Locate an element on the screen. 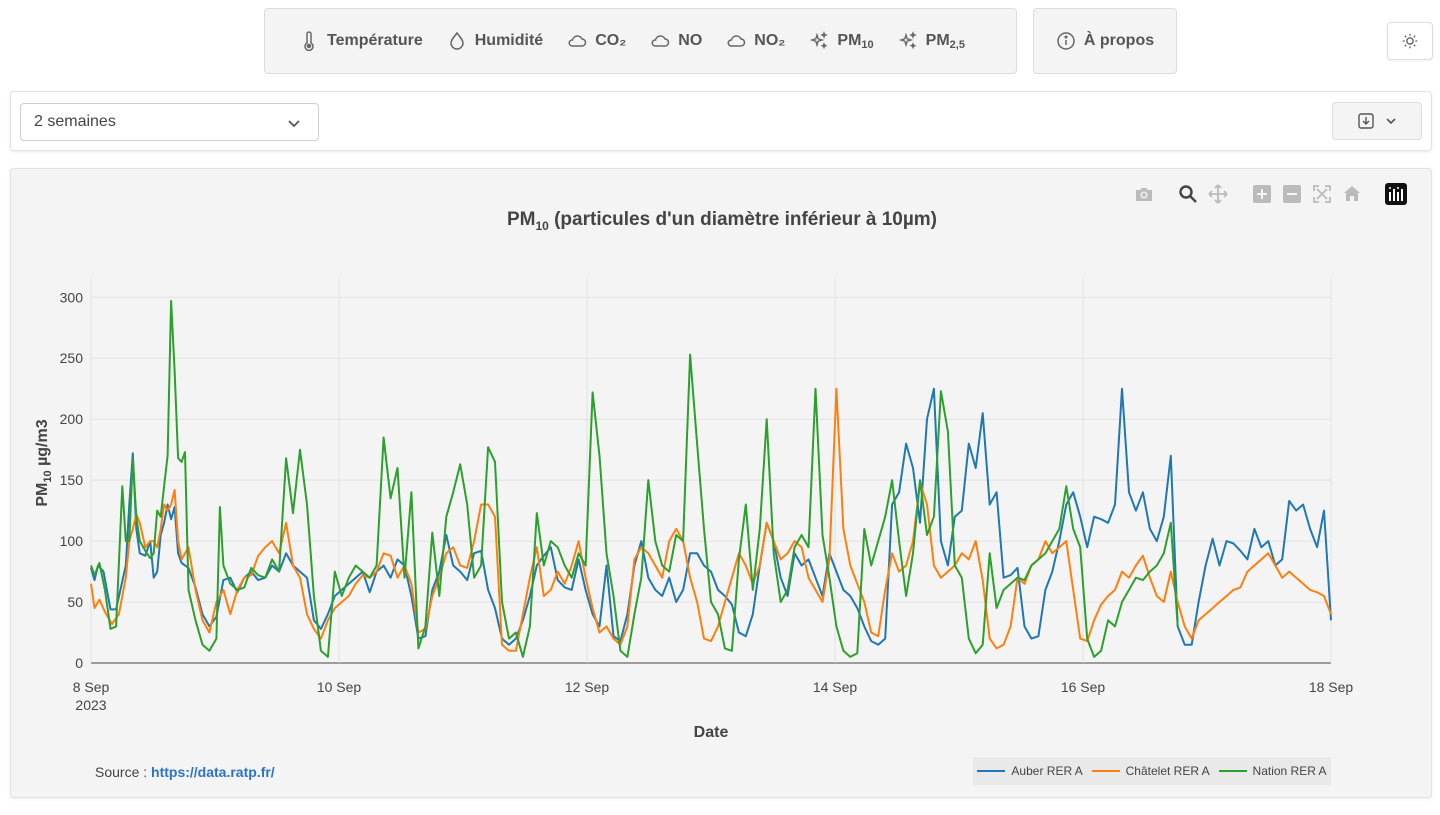 The image size is (1440, 815). legend-item-chatelet: Châtelet RER A is located at coordinates (1150, 771).